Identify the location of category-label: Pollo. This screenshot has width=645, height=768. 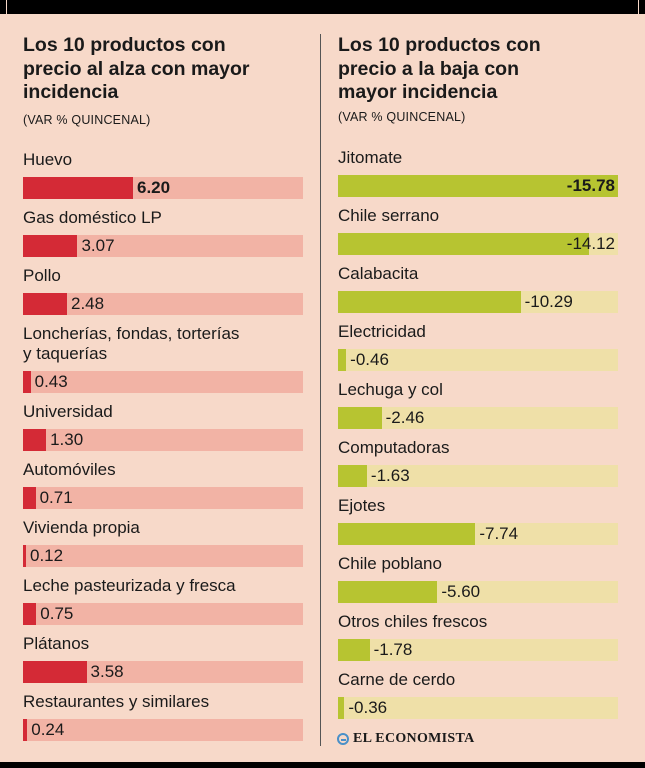
(42, 276).